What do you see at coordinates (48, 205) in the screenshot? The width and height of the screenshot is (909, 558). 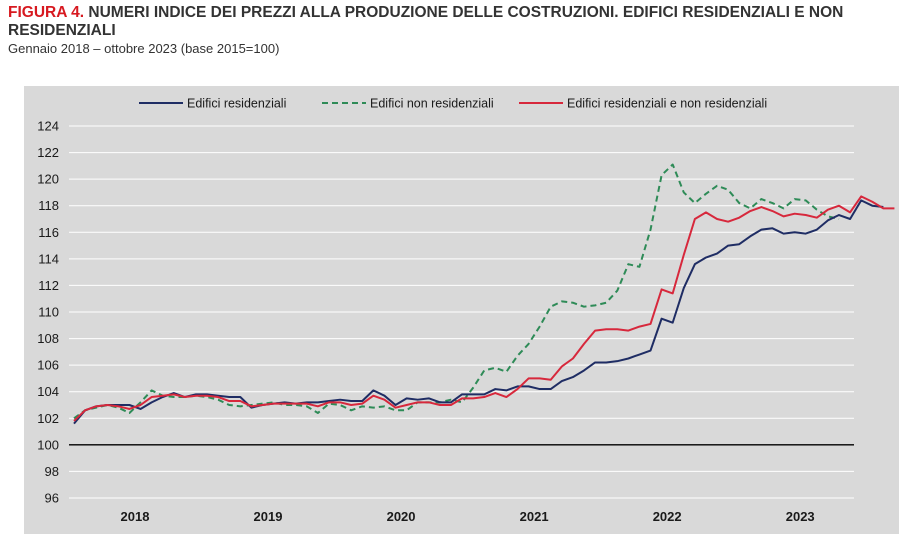 I see `y-tick-label: 118` at bounding box center [48, 205].